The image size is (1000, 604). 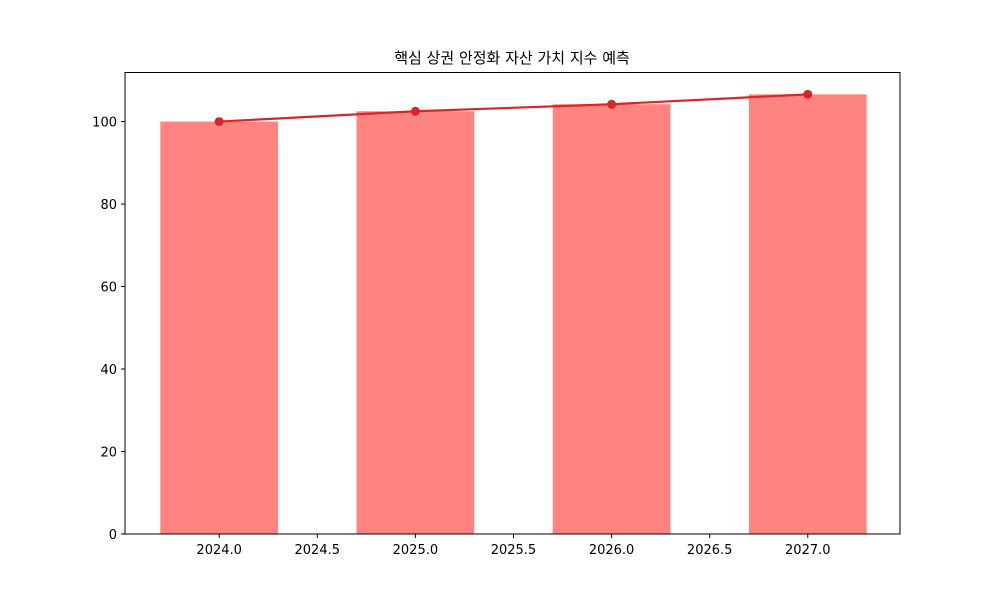 What do you see at coordinates (612, 104) in the screenshot?
I see `line-point-2026` at bounding box center [612, 104].